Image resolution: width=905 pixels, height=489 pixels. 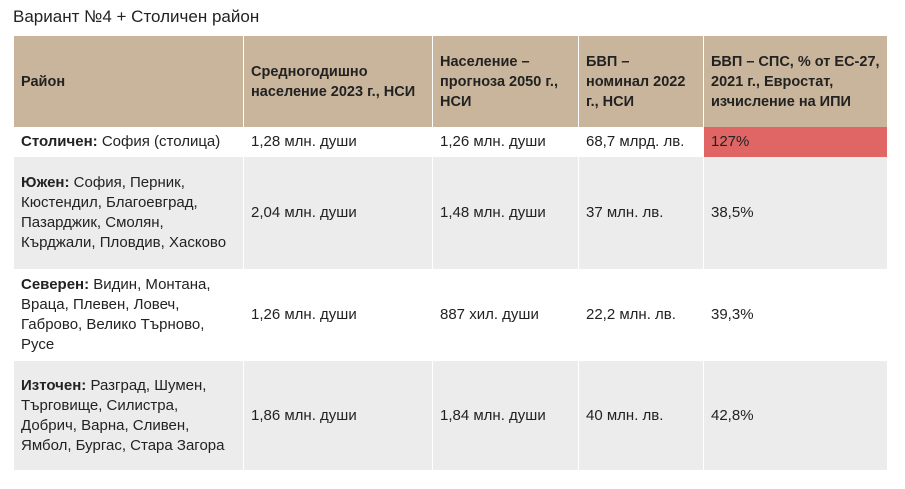 I want to click on table-cell: 39,3%, so click(x=795, y=315).